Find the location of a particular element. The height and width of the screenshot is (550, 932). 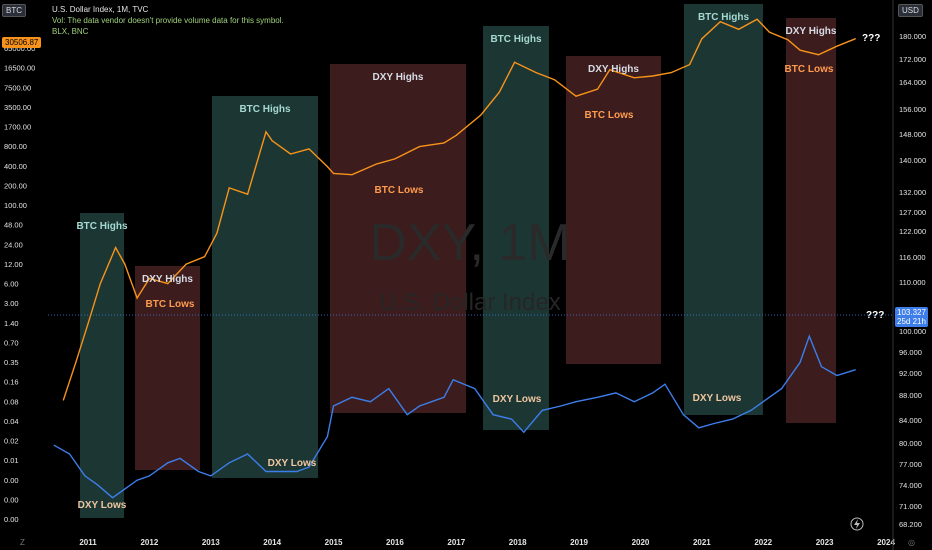

right-tick-label: 127.000 is located at coordinates (912, 212).